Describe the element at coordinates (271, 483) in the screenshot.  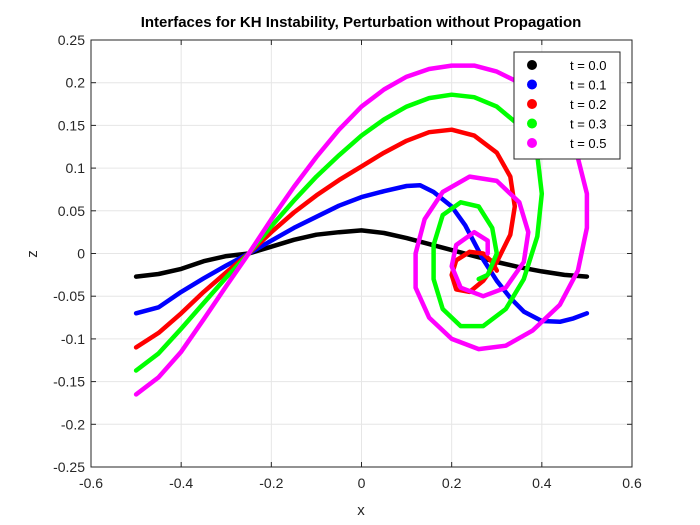
I see `x-tick-label: -0.2` at that location.